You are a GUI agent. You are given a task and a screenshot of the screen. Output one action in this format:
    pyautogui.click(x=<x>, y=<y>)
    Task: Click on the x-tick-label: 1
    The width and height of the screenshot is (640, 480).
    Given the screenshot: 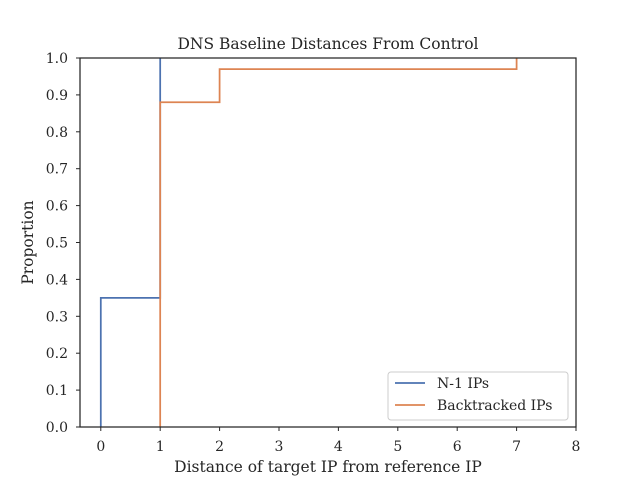 What is the action you would take?
    pyautogui.click(x=160, y=447)
    